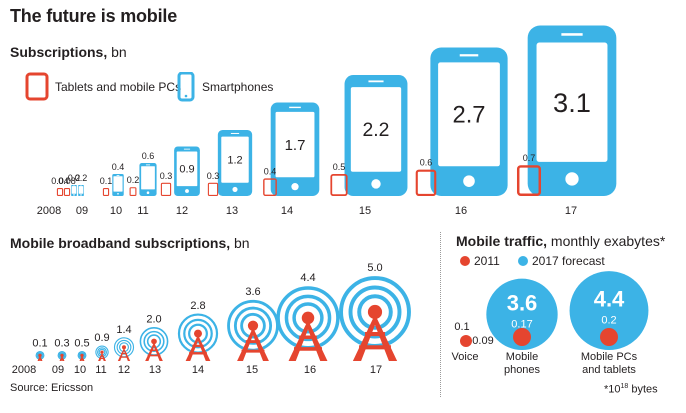  Describe the element at coordinates (153, 320) in the screenshot. I see `broadband-value-label: 2.0` at that location.